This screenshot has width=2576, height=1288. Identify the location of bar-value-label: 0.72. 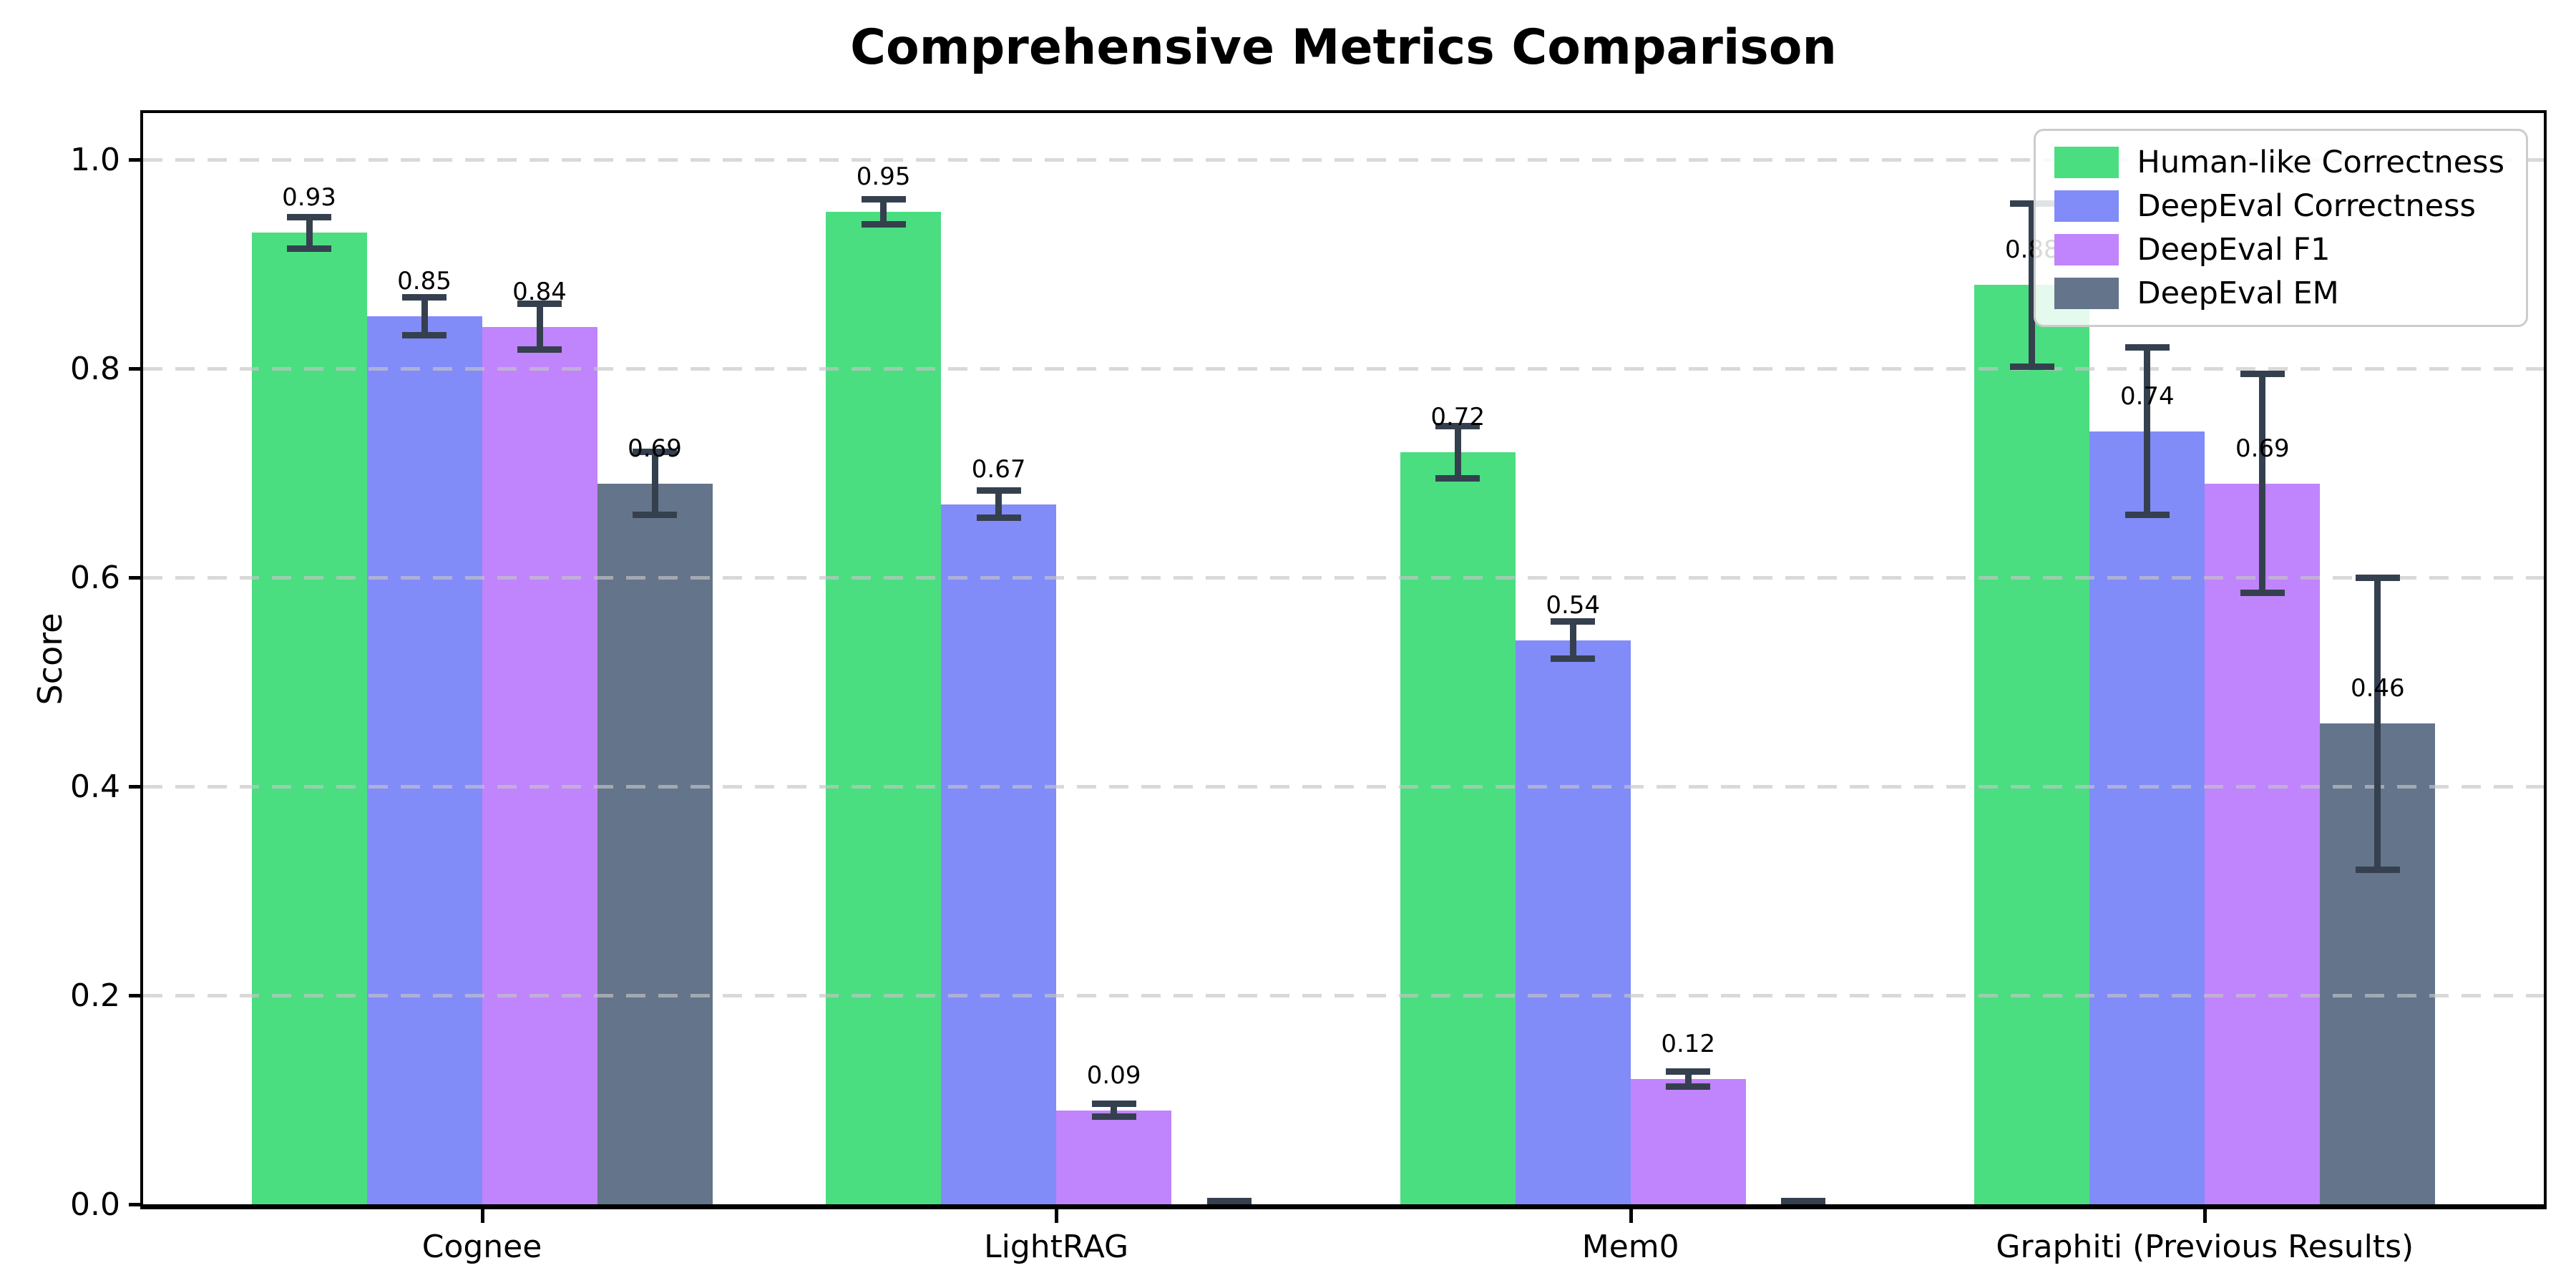
(1457, 416).